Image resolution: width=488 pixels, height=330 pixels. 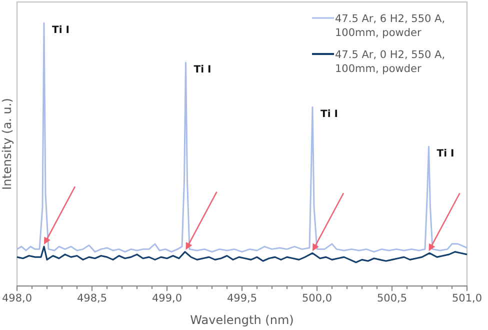 What do you see at coordinates (167, 298) in the screenshot?
I see `x-tick-label: 499,0` at bounding box center [167, 298].